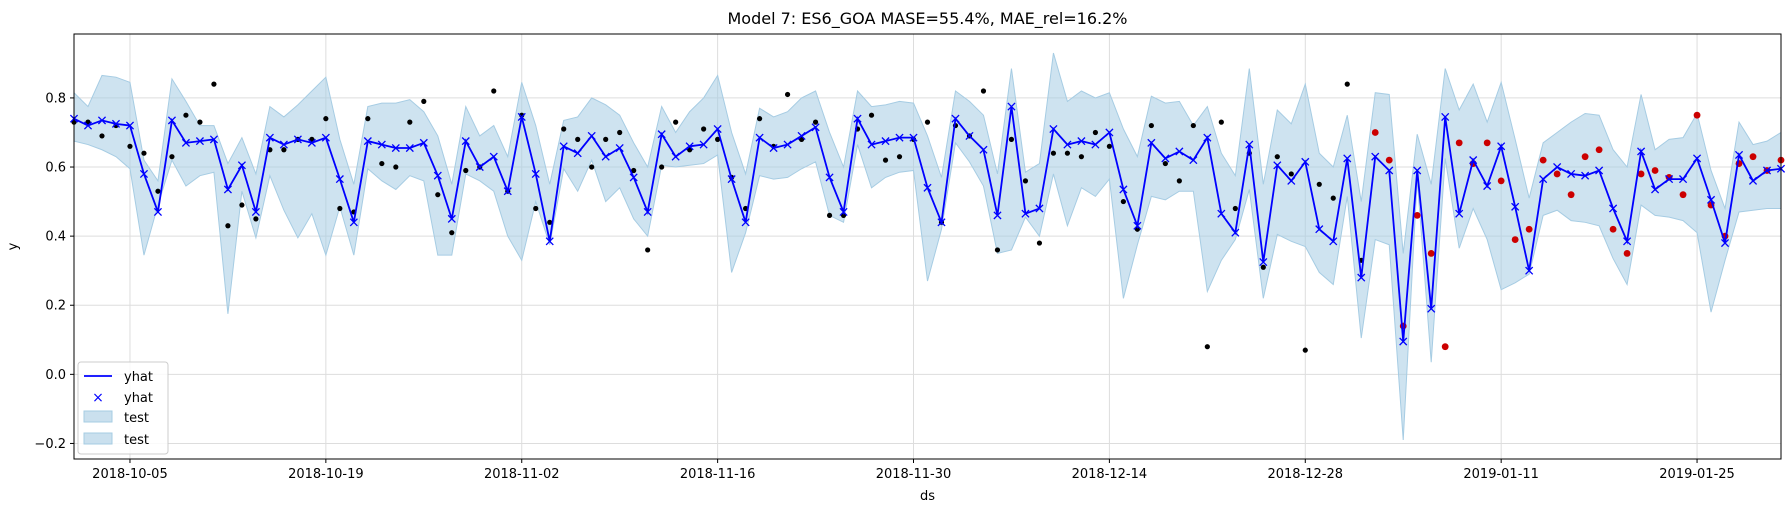 Image resolution: width=1790 pixels, height=512 pixels. Describe the element at coordinates (136, 418) in the screenshot. I see `legend-test-label-1: test` at that location.